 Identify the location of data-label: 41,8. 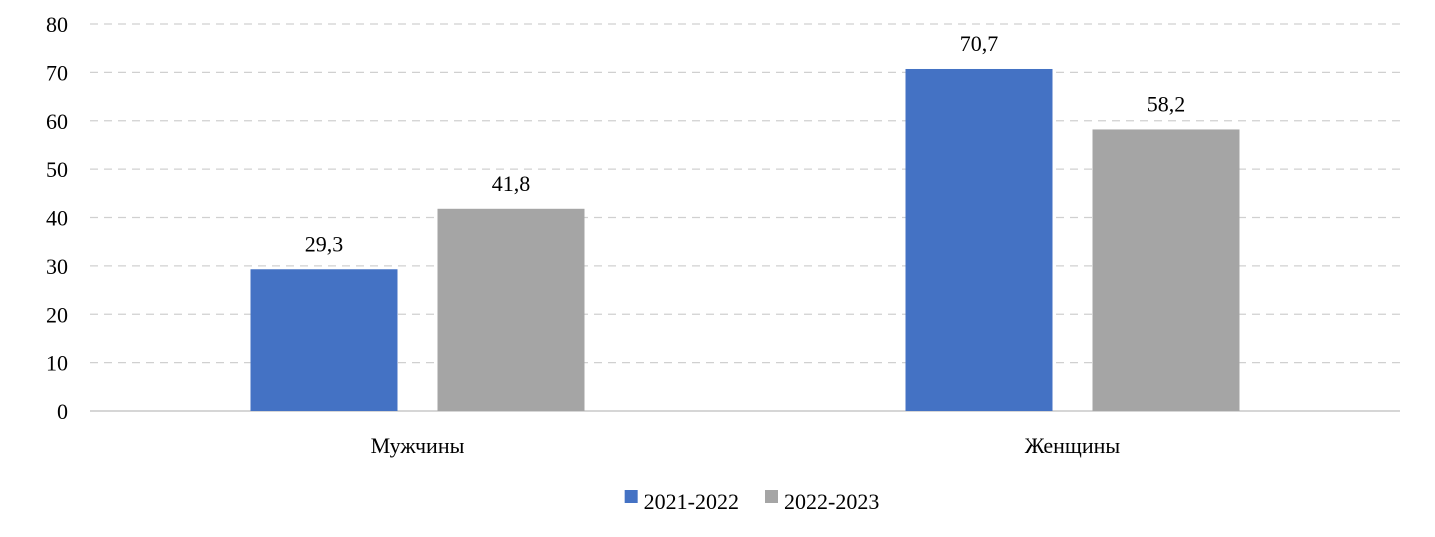
(511, 183).